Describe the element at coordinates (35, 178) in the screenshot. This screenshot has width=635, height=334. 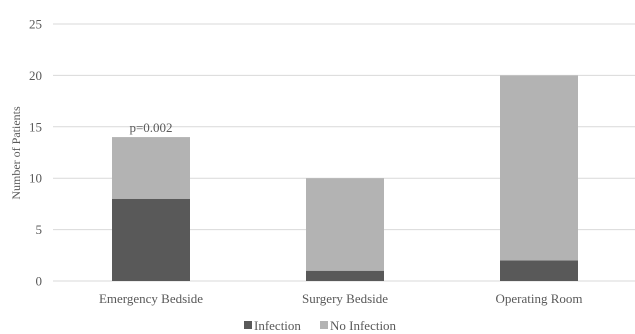
I see `y-tick-label: 10` at that location.